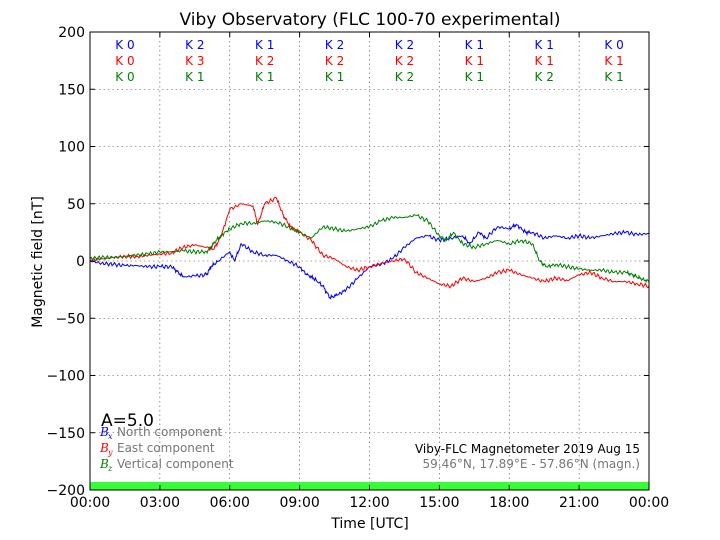 Image resolution: width=720 pixels, height=540 pixels. Describe the element at coordinates (71, 148) in the screenshot. I see `y-tick-label: 100` at that location.